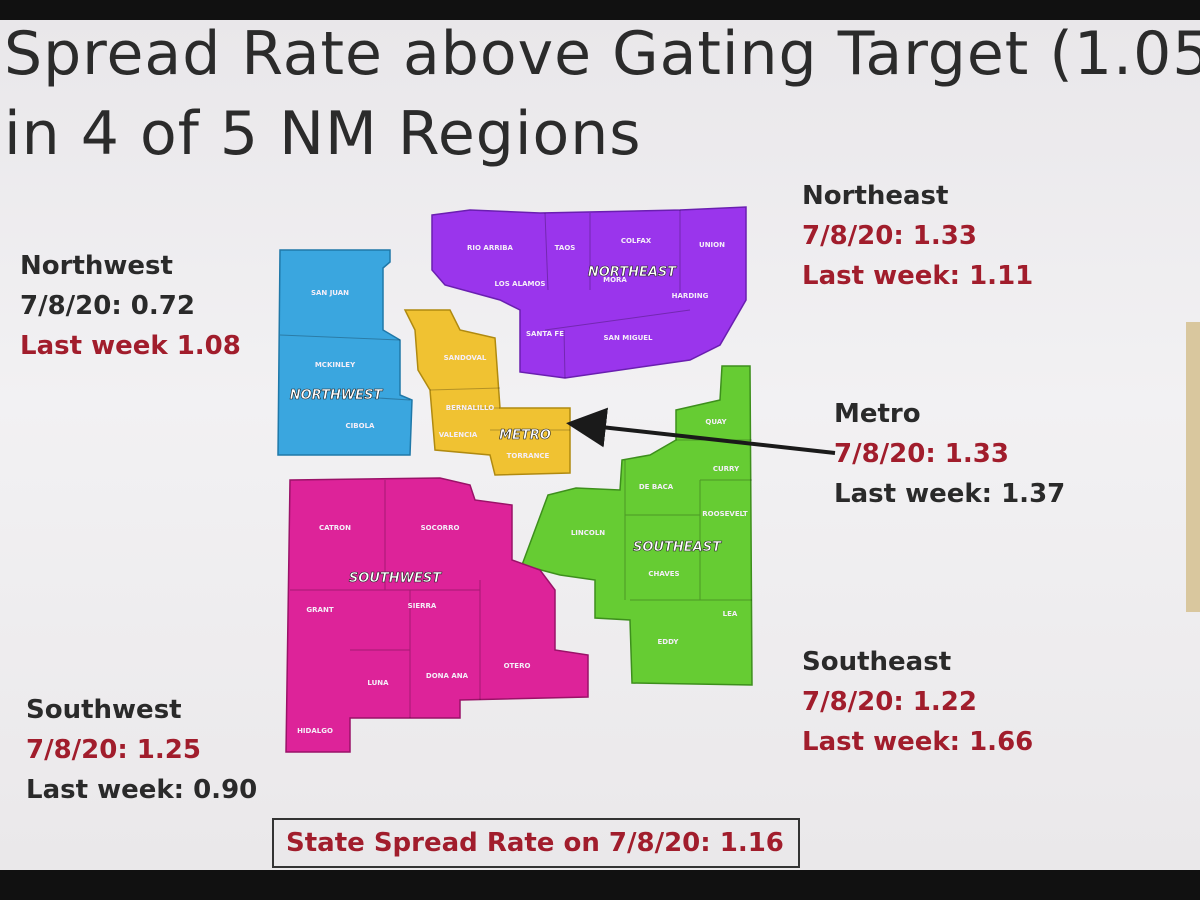 The width and height of the screenshot is (1200, 900). What do you see at coordinates (629, 338) in the screenshot?
I see `county-label: SAN MIGUEL` at bounding box center [629, 338].